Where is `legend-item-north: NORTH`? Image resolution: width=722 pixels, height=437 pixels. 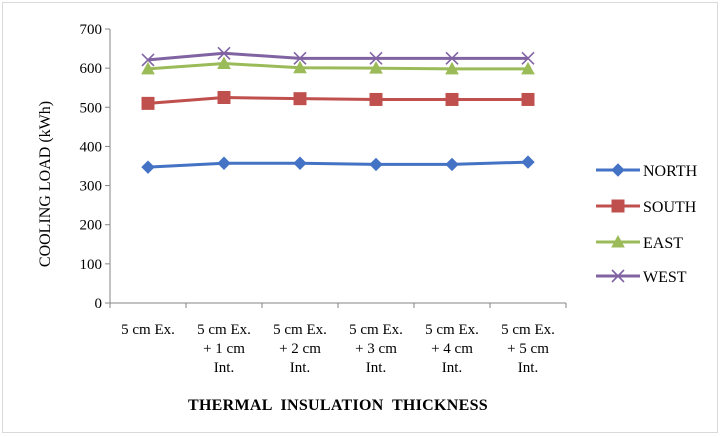 legend-item-north: NORTH is located at coordinates (647, 171).